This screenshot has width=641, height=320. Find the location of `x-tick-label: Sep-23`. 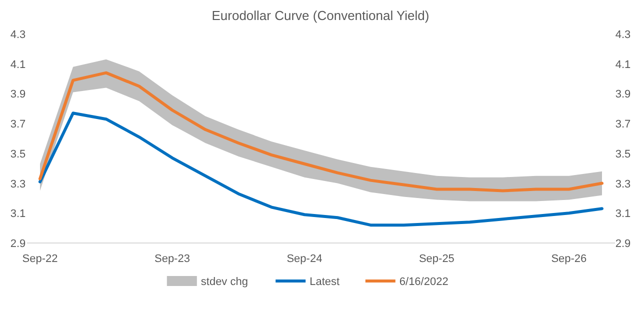

x-tick-label: Sep-23 is located at coordinates (172, 259).